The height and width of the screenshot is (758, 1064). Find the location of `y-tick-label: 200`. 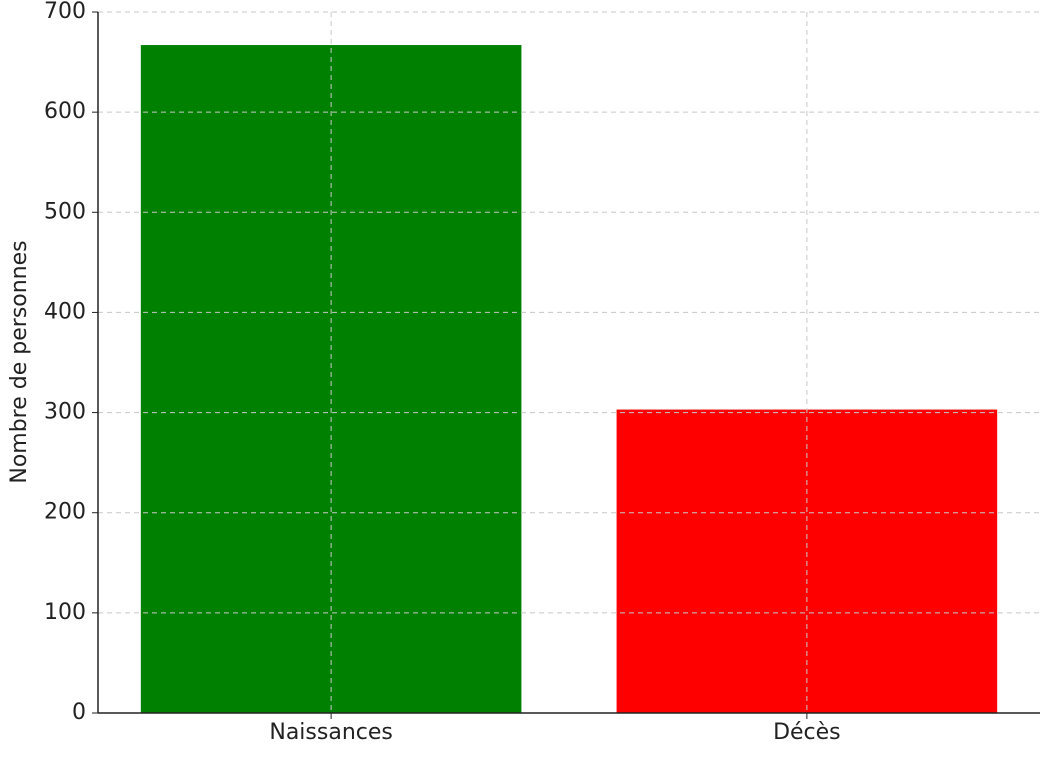

y-tick-label: 200 is located at coordinates (65, 512).